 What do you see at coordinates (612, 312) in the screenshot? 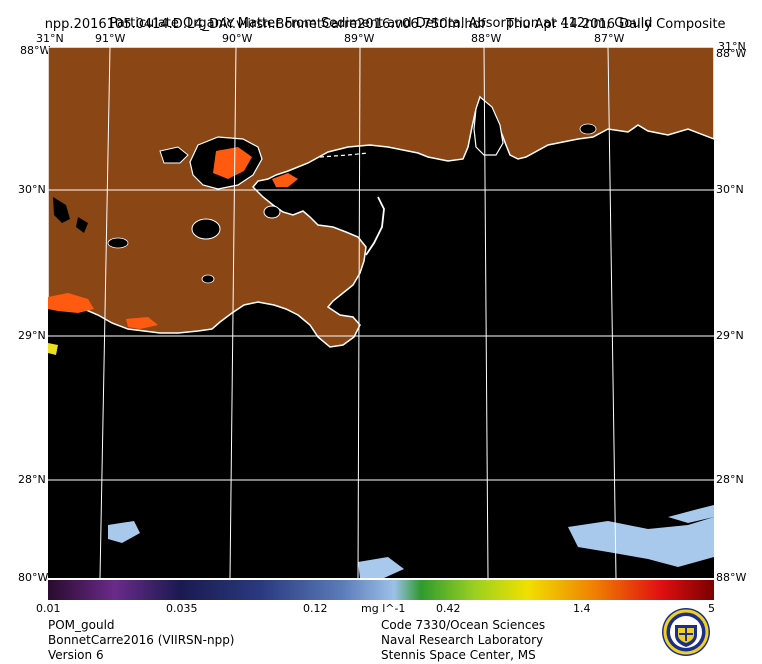
I see `meridian-87w` at bounding box center [612, 312].